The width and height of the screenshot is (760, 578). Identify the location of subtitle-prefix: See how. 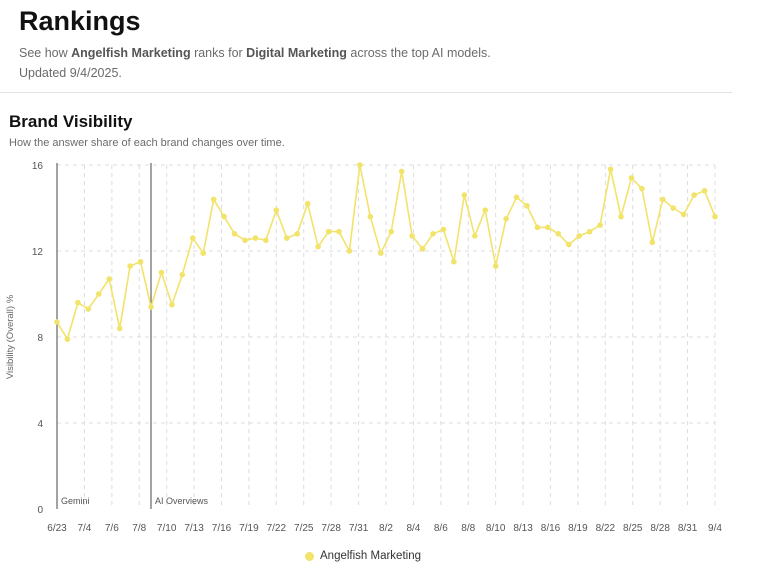
(45, 53).